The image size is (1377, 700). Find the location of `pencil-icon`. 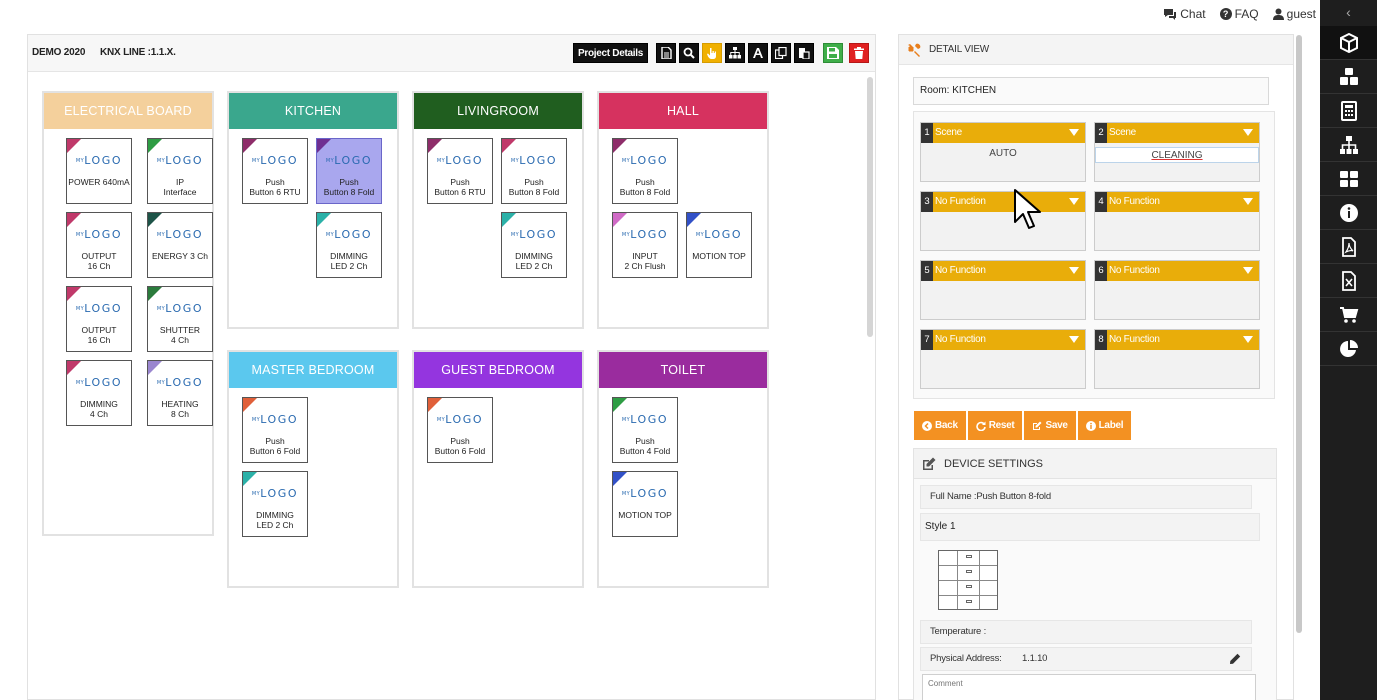

pencil-icon is located at coordinates (1235, 659).